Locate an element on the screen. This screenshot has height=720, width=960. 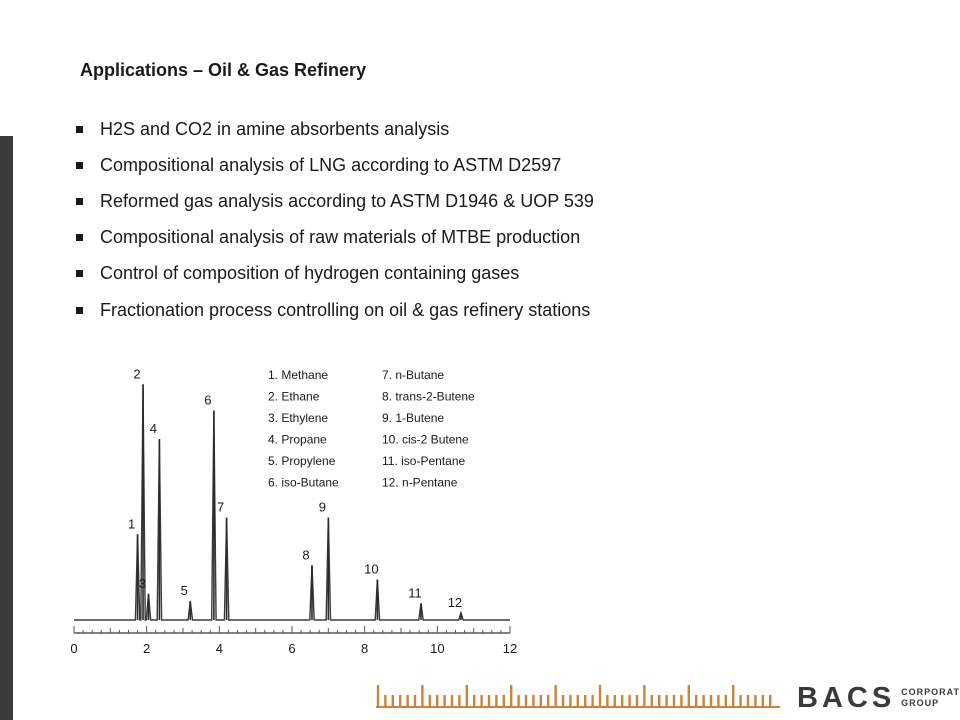
legend-entry-6: 6. iso-Butane is located at coordinates (303, 483).